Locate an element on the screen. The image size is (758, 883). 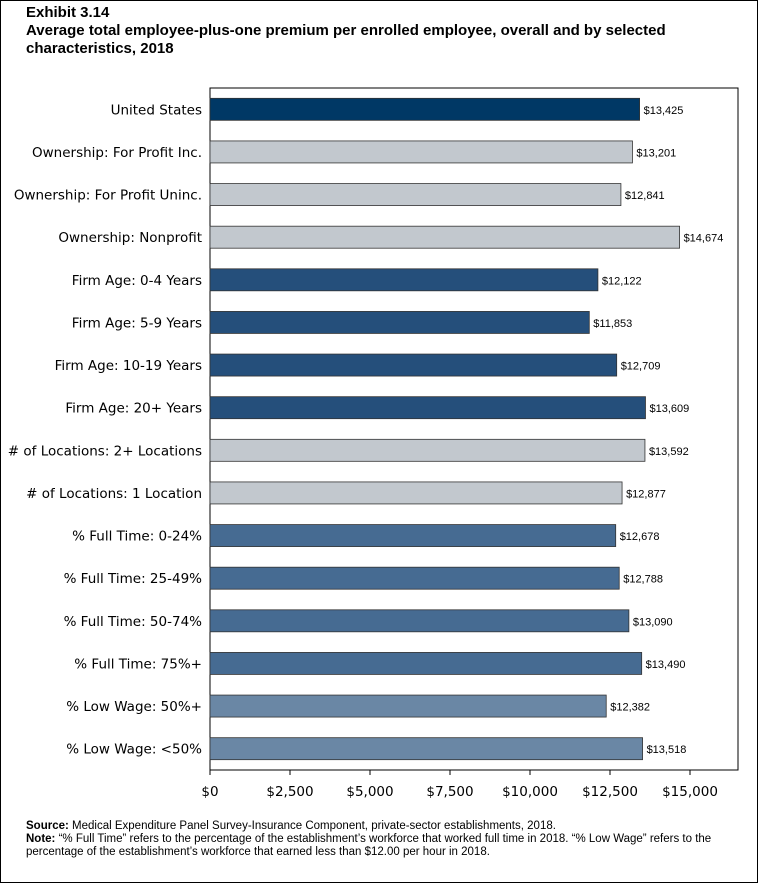
category-label-8: # of Locations: 2+ Locations is located at coordinates (105, 451).